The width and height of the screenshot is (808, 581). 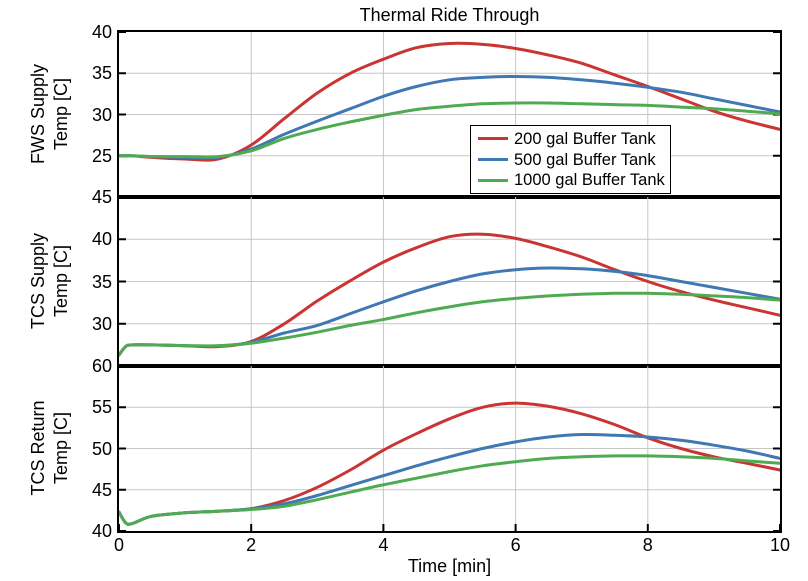 What do you see at coordinates (647, 545) in the screenshot?
I see `x-tick-label: 8` at bounding box center [647, 545].